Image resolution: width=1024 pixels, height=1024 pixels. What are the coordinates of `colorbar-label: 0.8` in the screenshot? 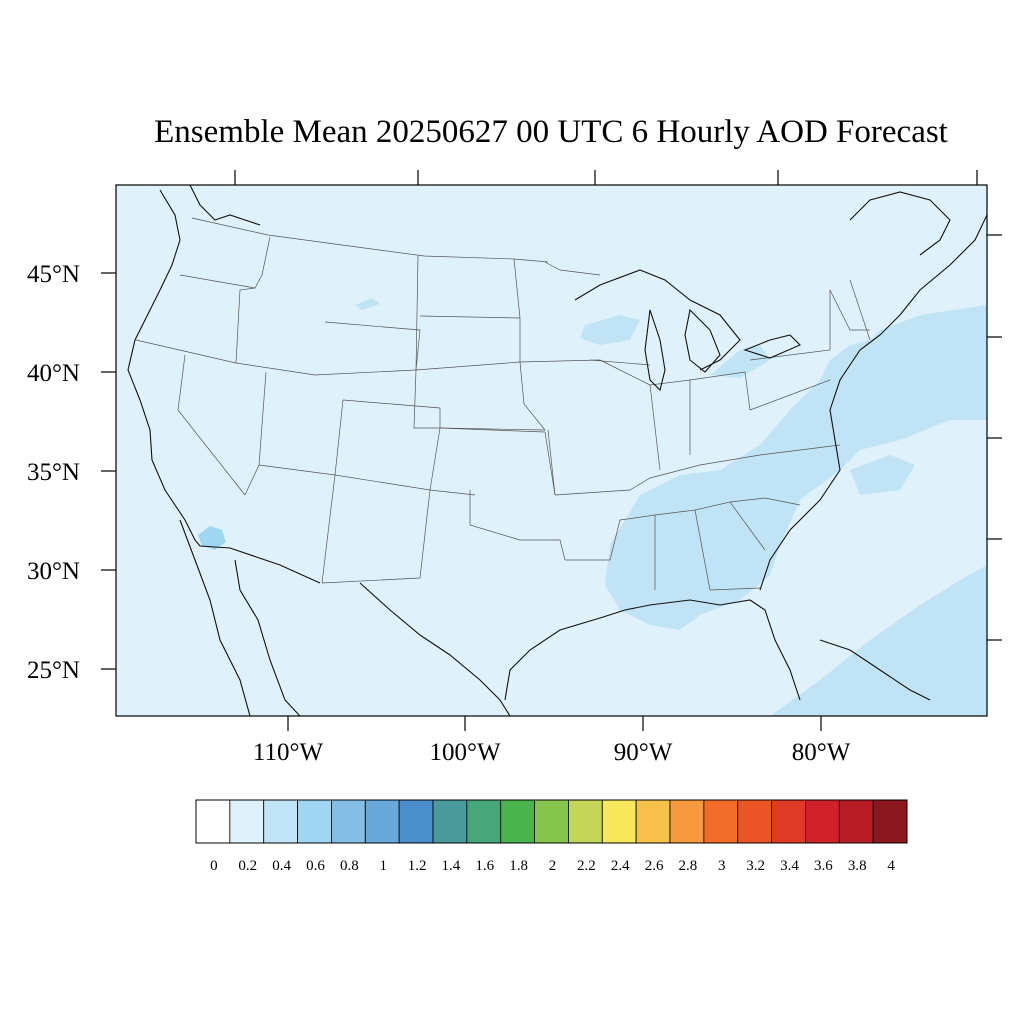 It's located at (349, 866).